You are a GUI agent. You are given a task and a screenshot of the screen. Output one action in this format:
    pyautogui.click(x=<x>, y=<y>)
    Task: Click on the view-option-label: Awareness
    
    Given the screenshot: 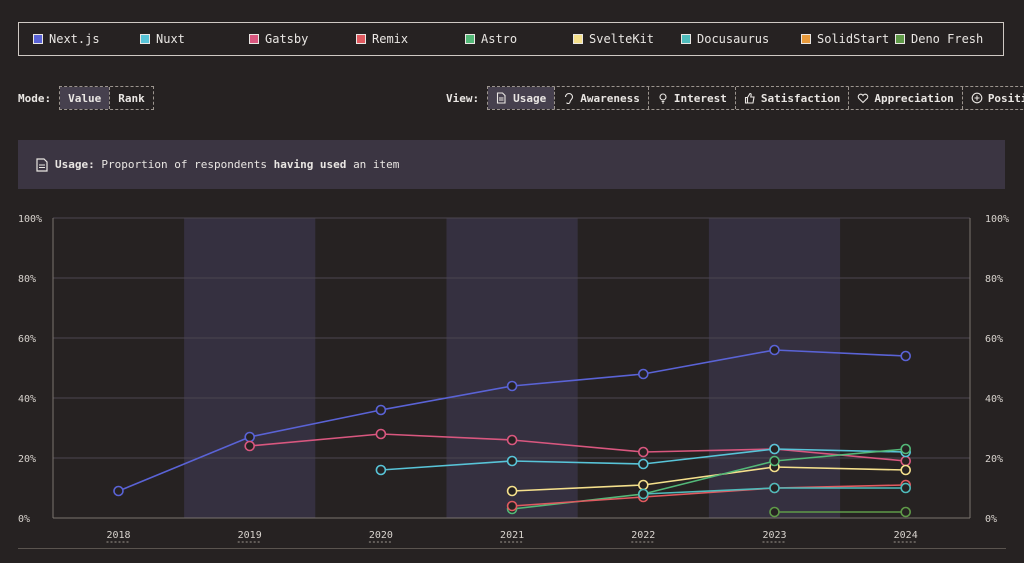 What is the action you would take?
    pyautogui.click(x=610, y=98)
    